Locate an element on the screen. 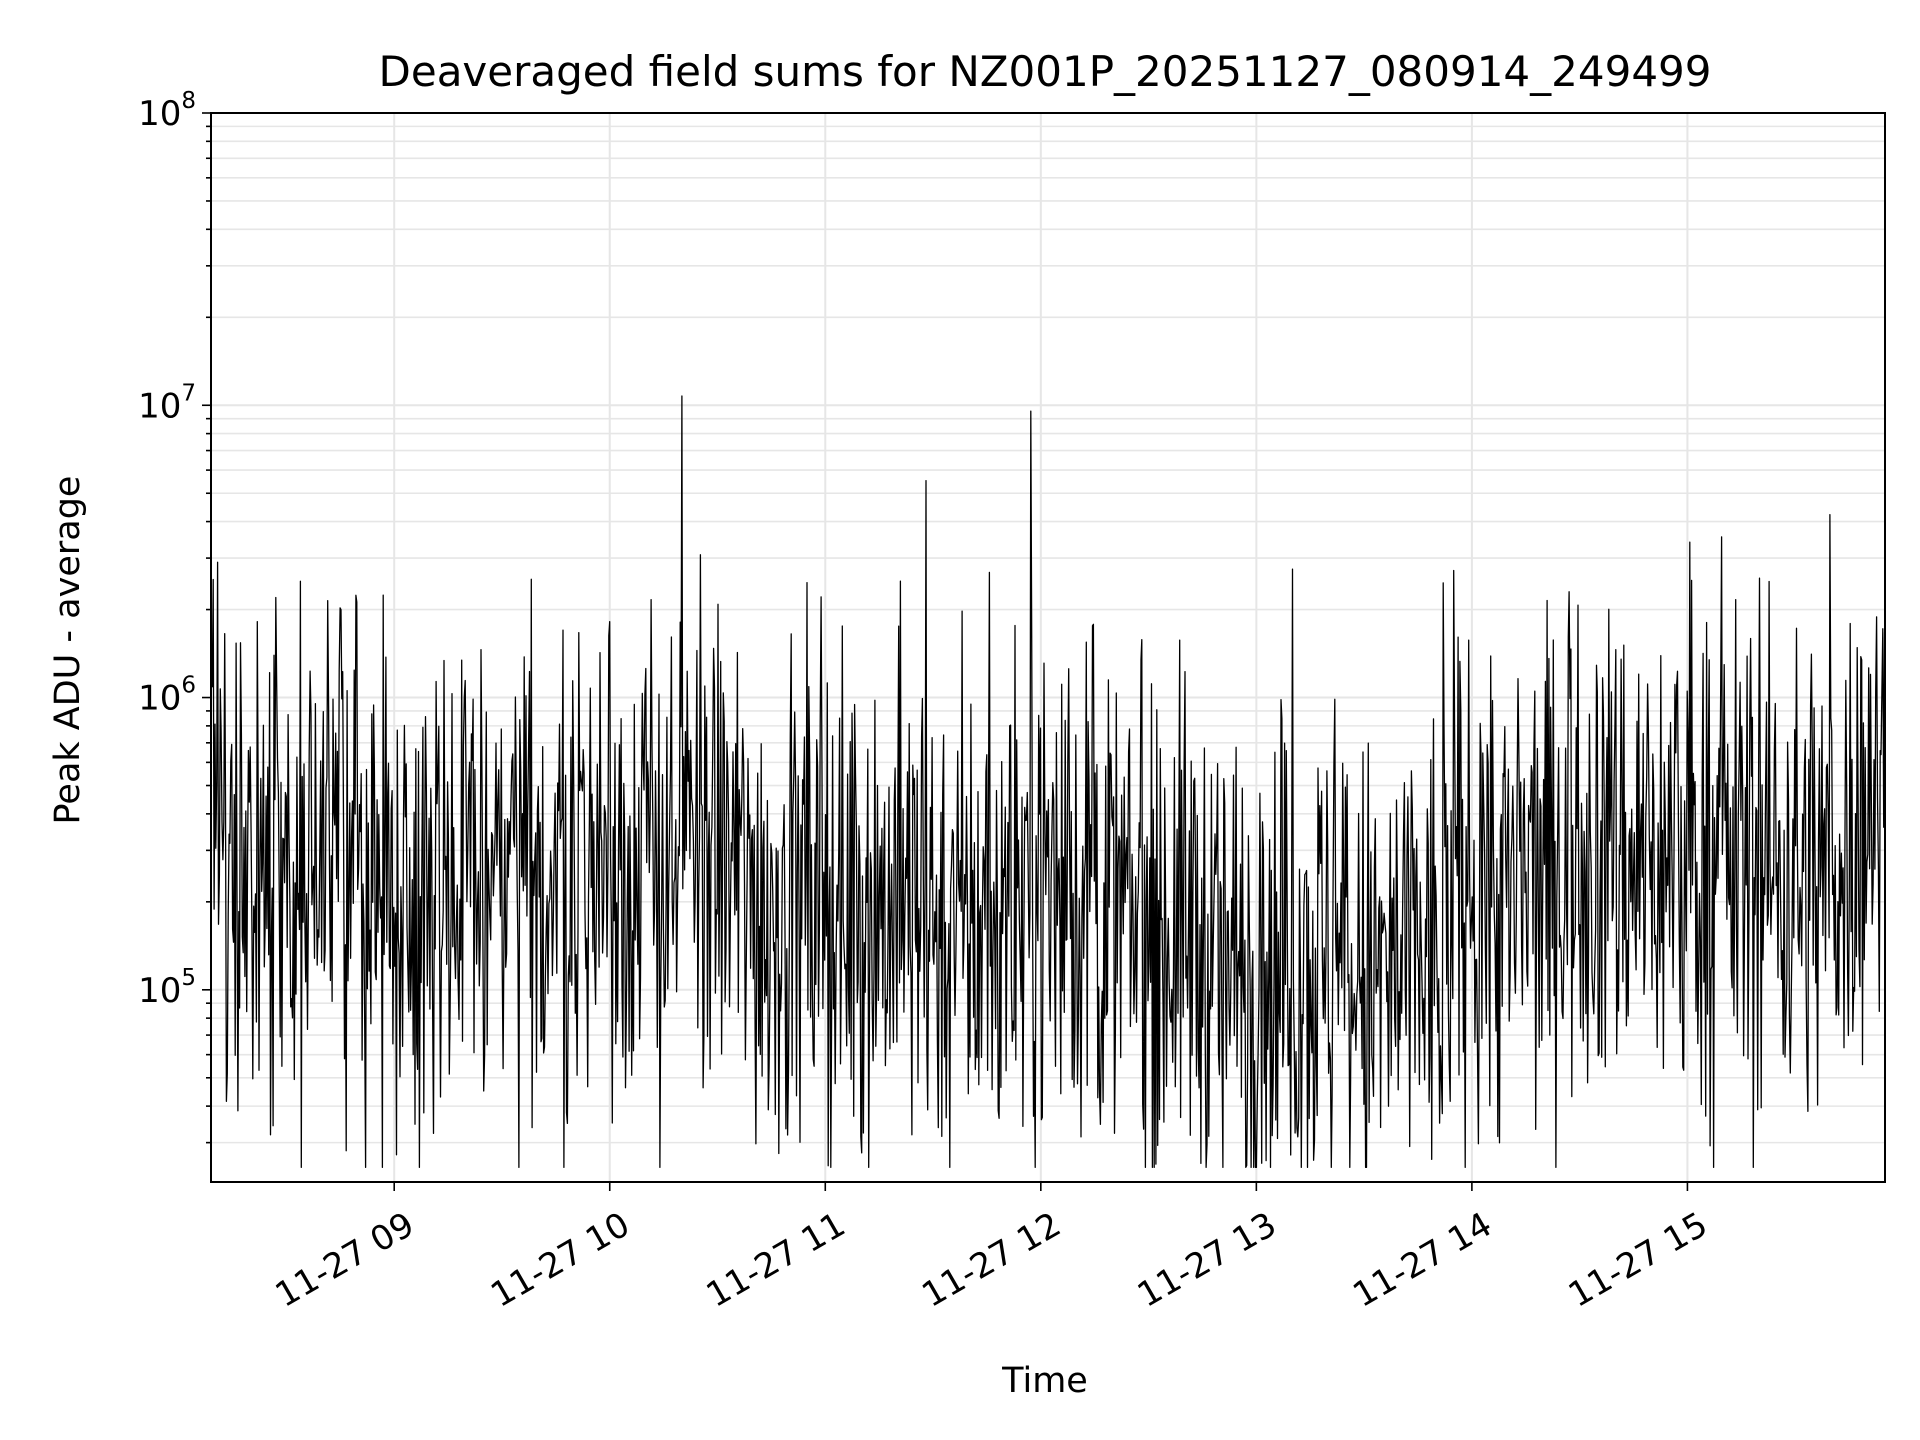  y-tick-label: 10⁷ is located at coordinates (167, 403).